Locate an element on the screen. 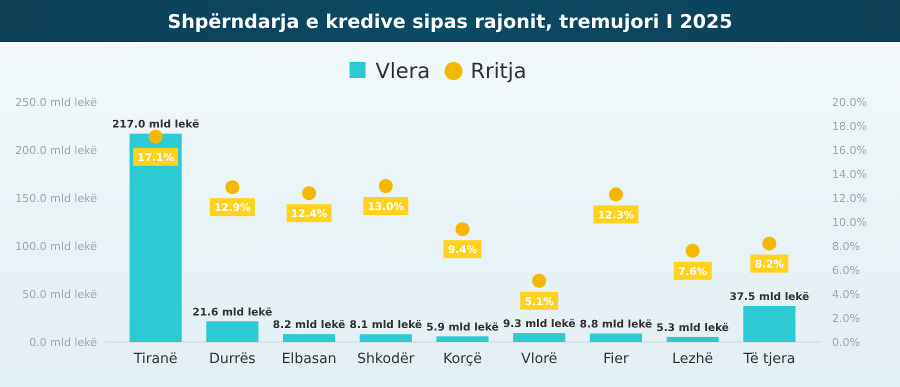 Image resolution: width=900 pixels, height=387 pixels. y2-tick-label: 16.0% is located at coordinates (849, 150).